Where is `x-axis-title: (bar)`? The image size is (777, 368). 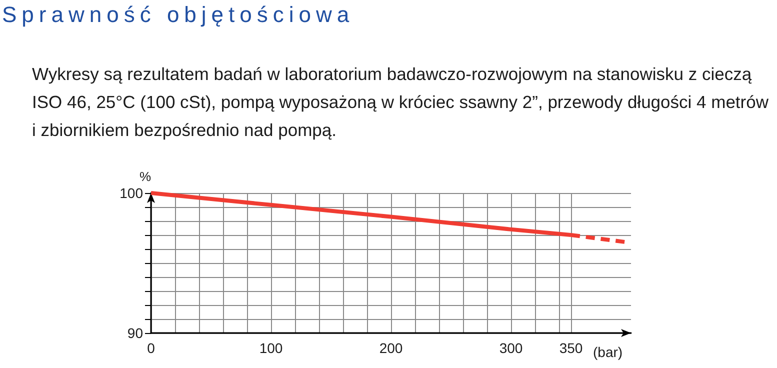 x-axis-title: (bar) is located at coordinates (608, 352).